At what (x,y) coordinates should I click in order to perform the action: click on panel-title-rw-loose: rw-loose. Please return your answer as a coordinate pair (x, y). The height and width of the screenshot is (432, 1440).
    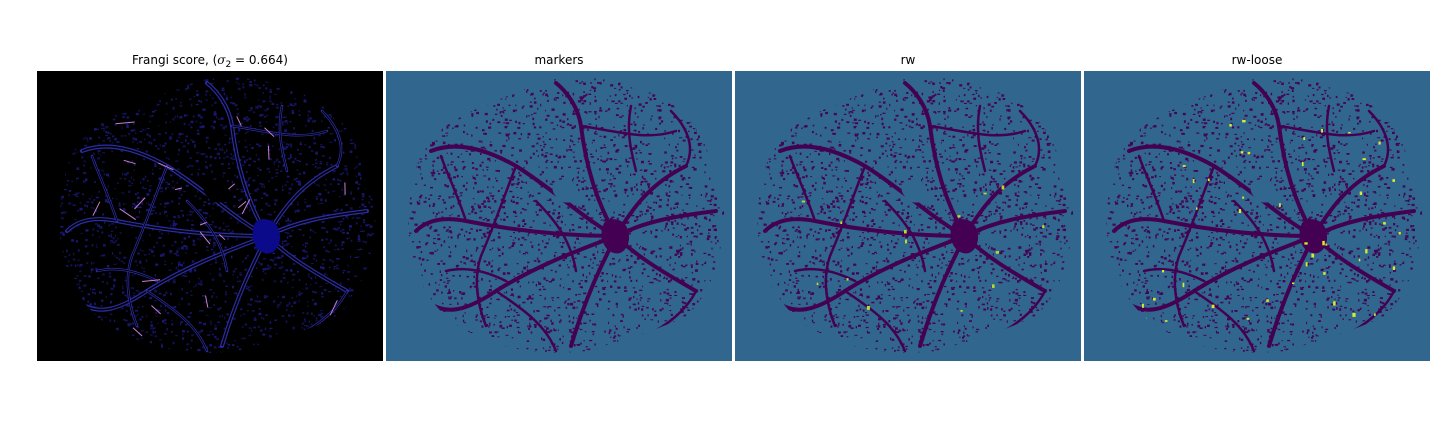
    Looking at the image, I should click on (1257, 60).